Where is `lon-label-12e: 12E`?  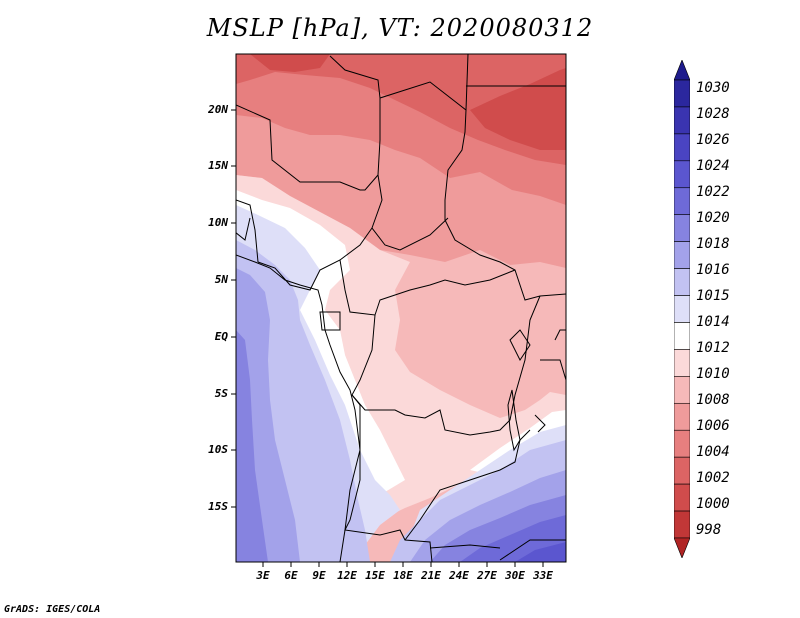 lon-label-12e: 12E is located at coordinates (347, 575).